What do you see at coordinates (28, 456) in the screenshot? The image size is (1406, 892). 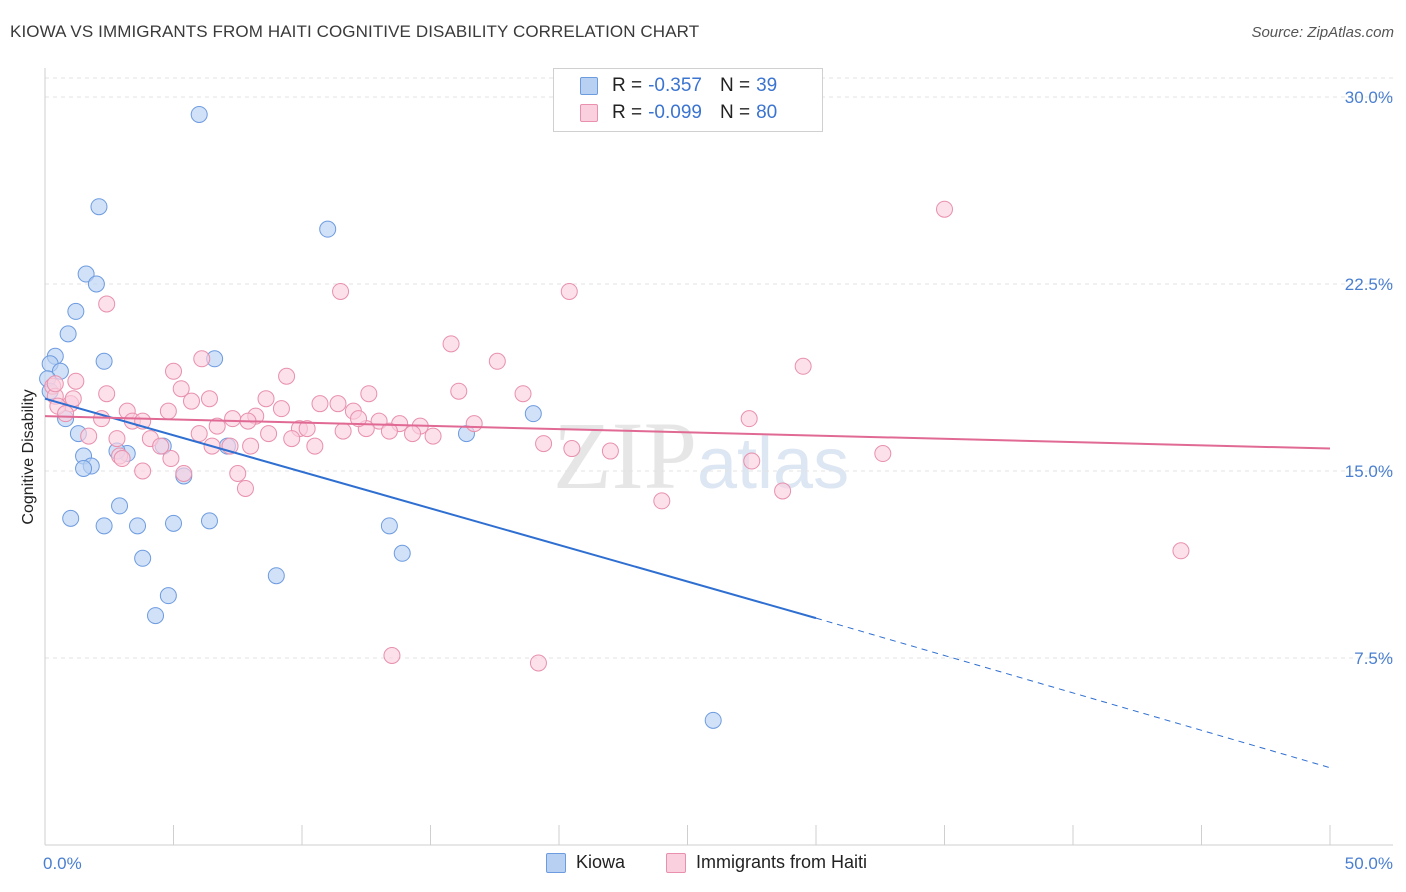 I see `y-axis-title: Cognitive Disability` at bounding box center [28, 456].